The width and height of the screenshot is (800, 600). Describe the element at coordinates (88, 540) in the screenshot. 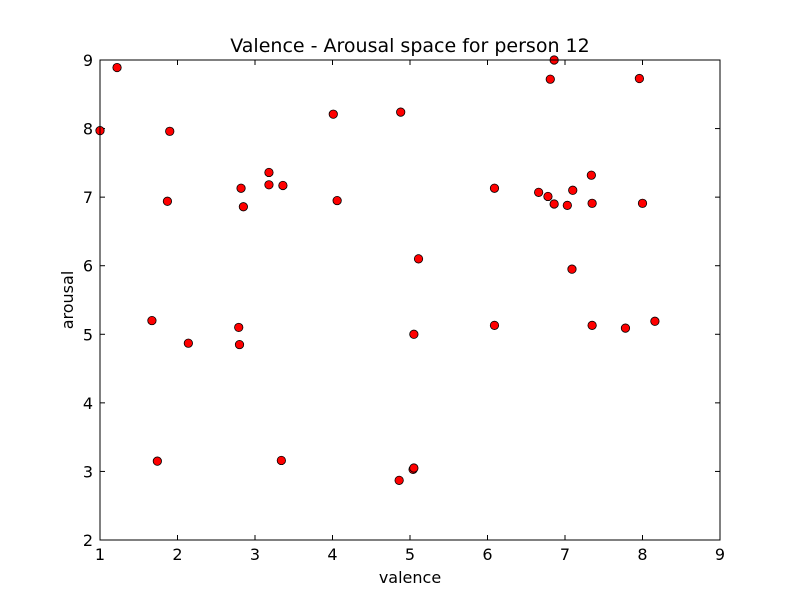

I see `y-tick-label: 2` at that location.